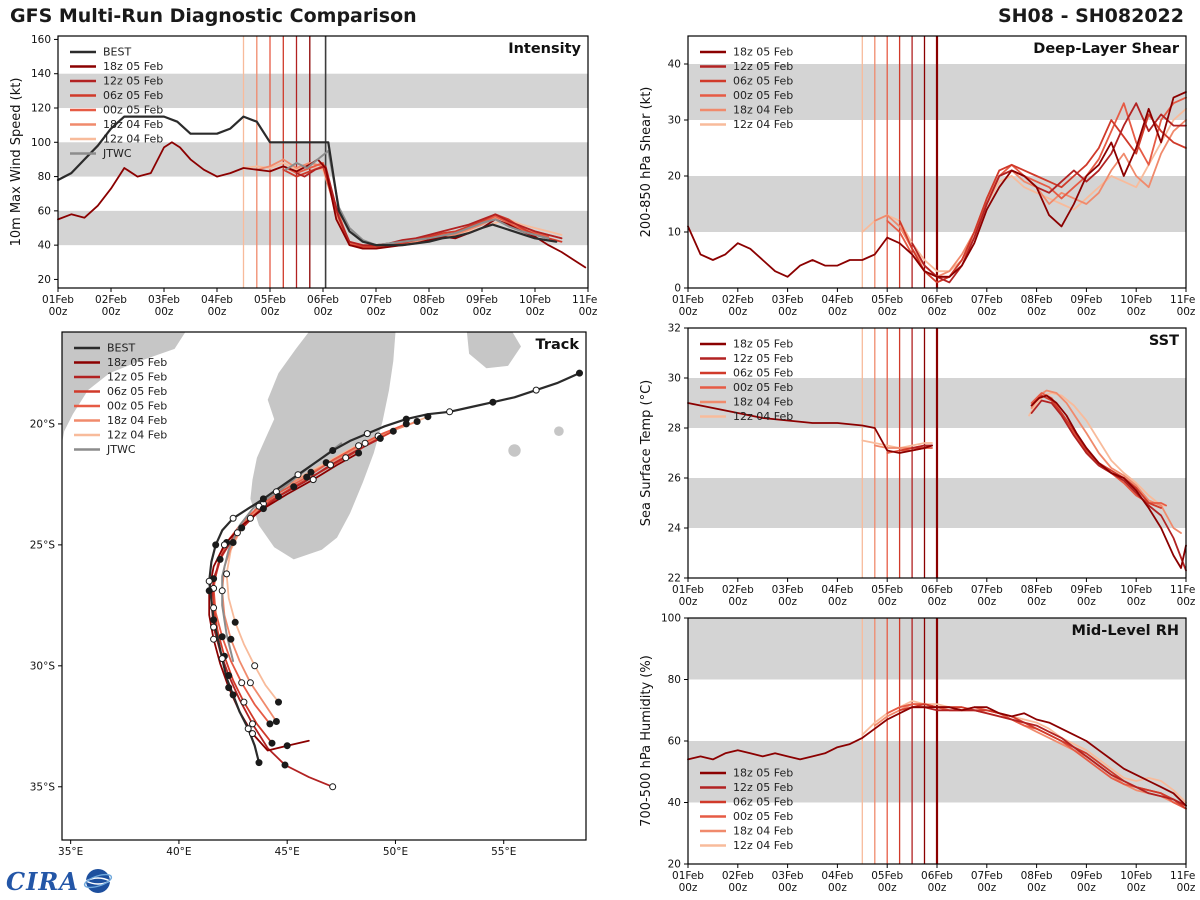  I want to click on svg-text: 22, so click(674, 579).